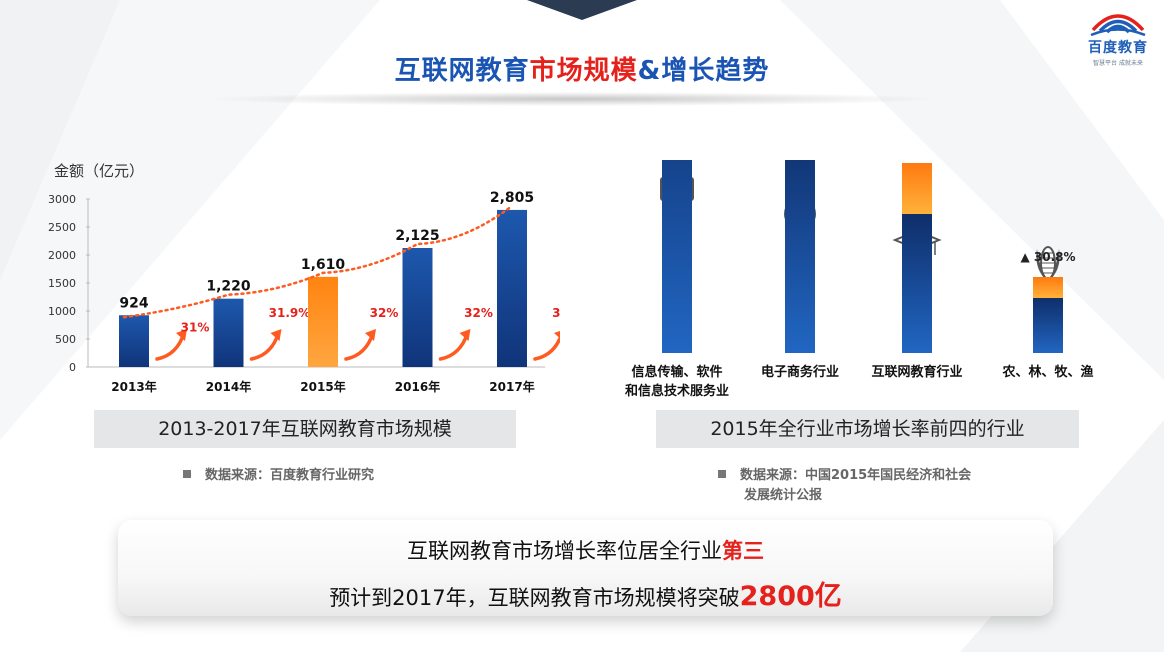 The image size is (1164, 652). What do you see at coordinates (62, 227) in the screenshot?
I see `y-tick-label: 2500` at bounding box center [62, 227].